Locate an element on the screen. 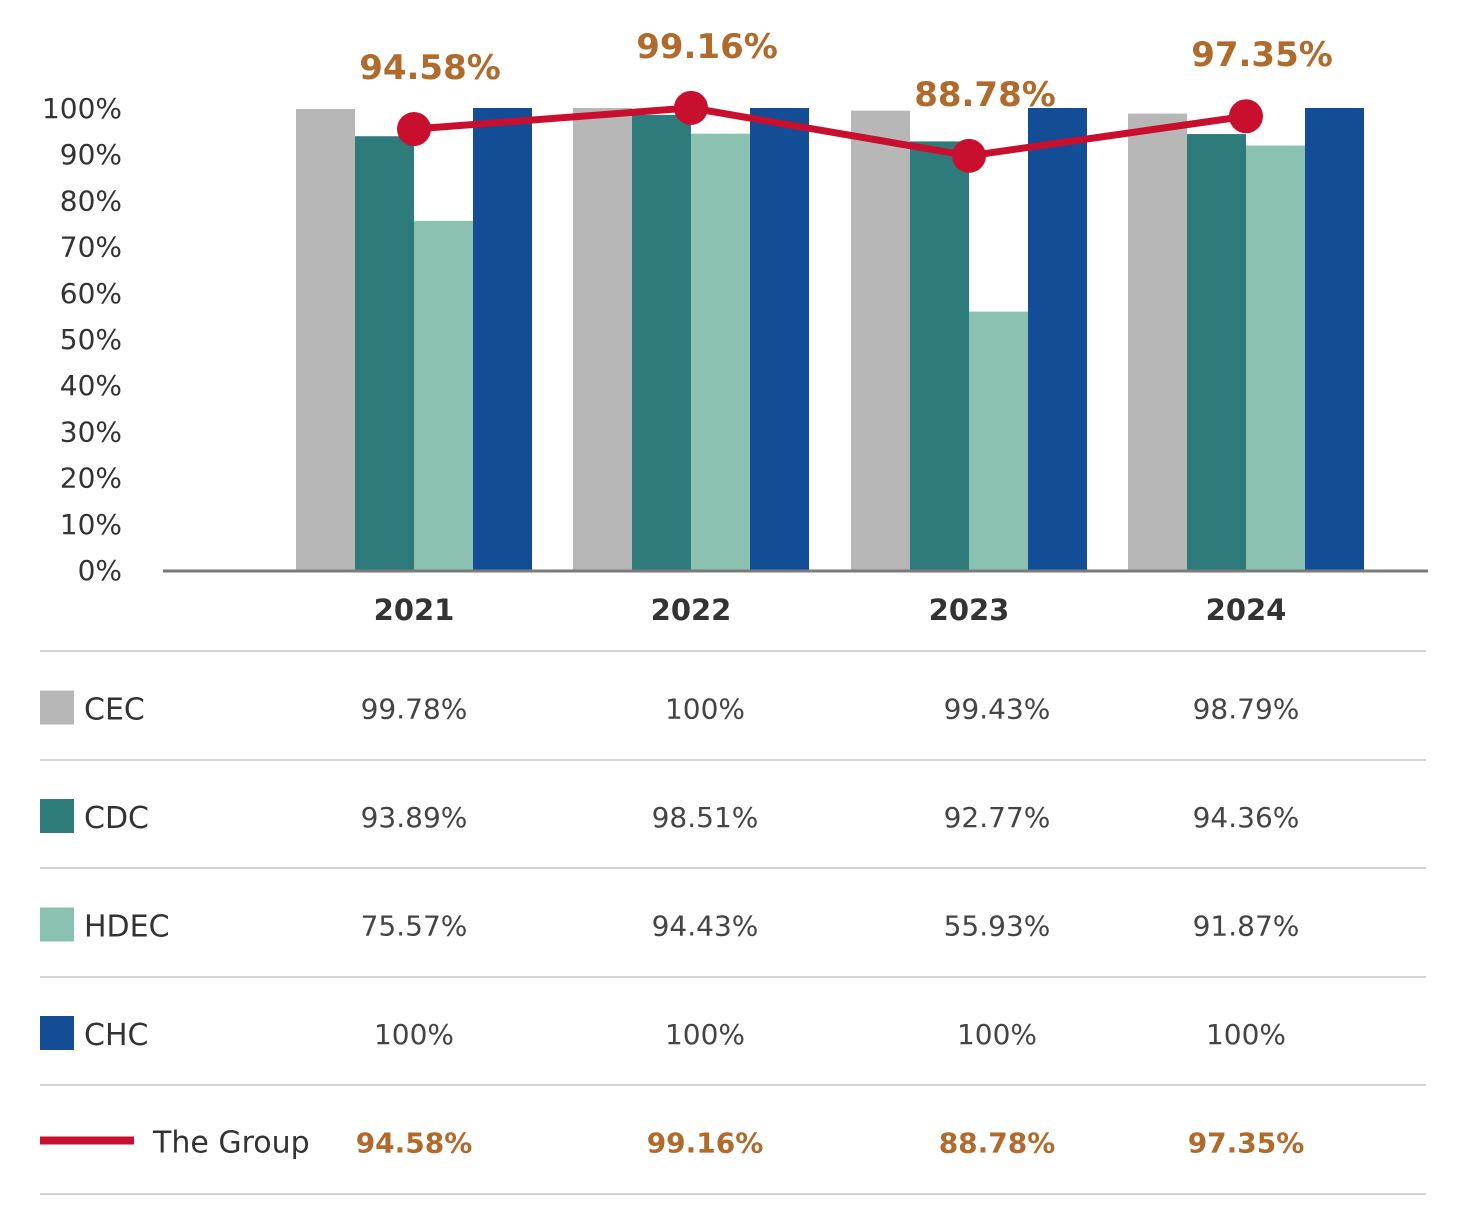 The image size is (1458, 1217). table-cell-group: 97.35% is located at coordinates (1246, 1143).